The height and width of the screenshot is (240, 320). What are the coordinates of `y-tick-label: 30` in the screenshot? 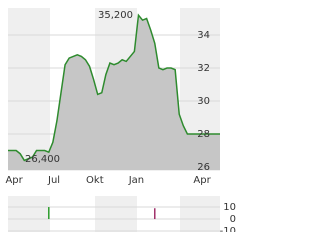 It's located at (203, 101).